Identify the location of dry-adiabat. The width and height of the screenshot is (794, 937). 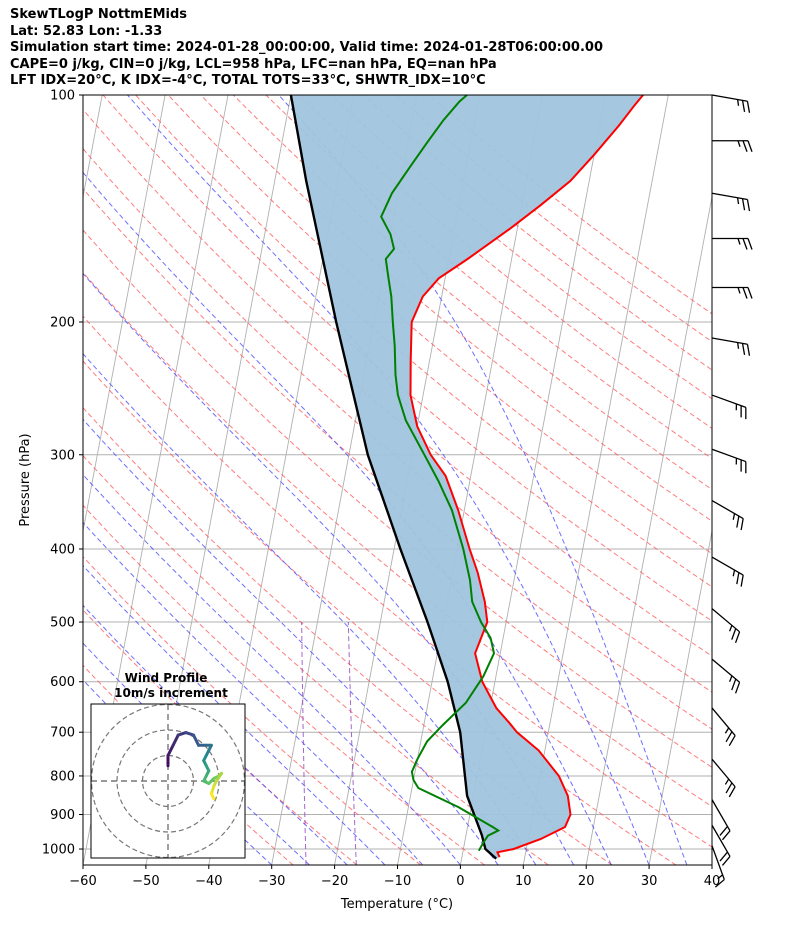
(220, 737).